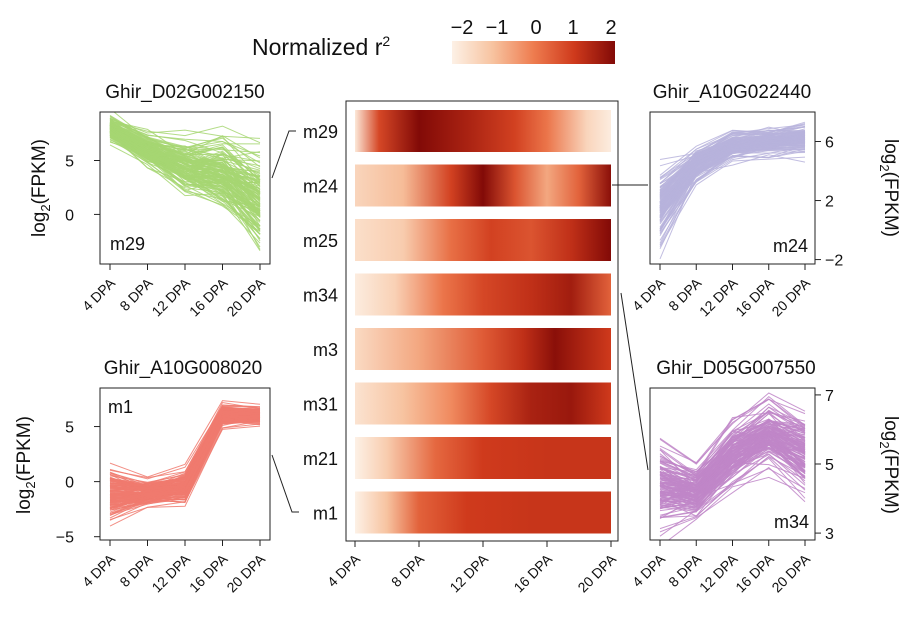  Describe the element at coordinates (829, 534) in the screenshot. I see `y-tick-label: 3` at that location.